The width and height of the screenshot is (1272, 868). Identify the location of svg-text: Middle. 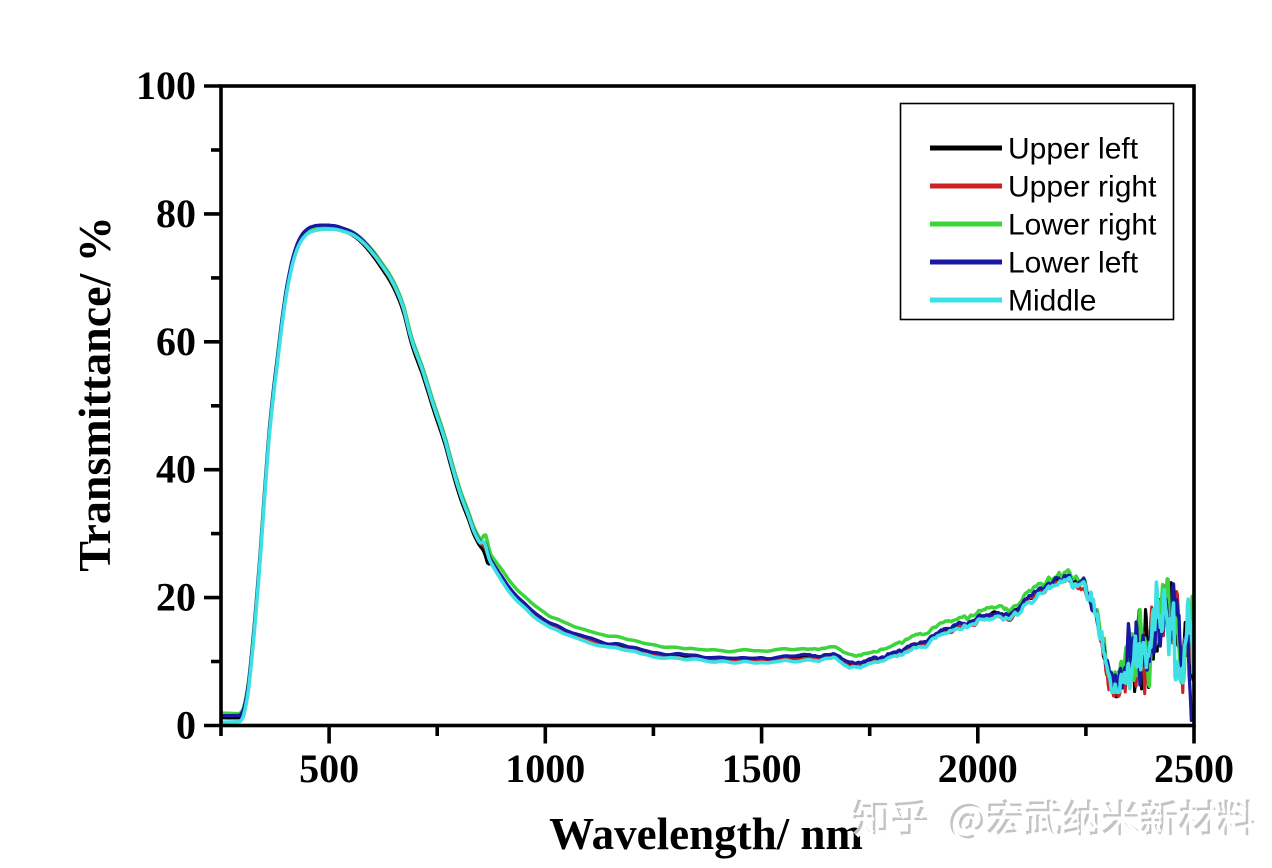
(1052, 301).